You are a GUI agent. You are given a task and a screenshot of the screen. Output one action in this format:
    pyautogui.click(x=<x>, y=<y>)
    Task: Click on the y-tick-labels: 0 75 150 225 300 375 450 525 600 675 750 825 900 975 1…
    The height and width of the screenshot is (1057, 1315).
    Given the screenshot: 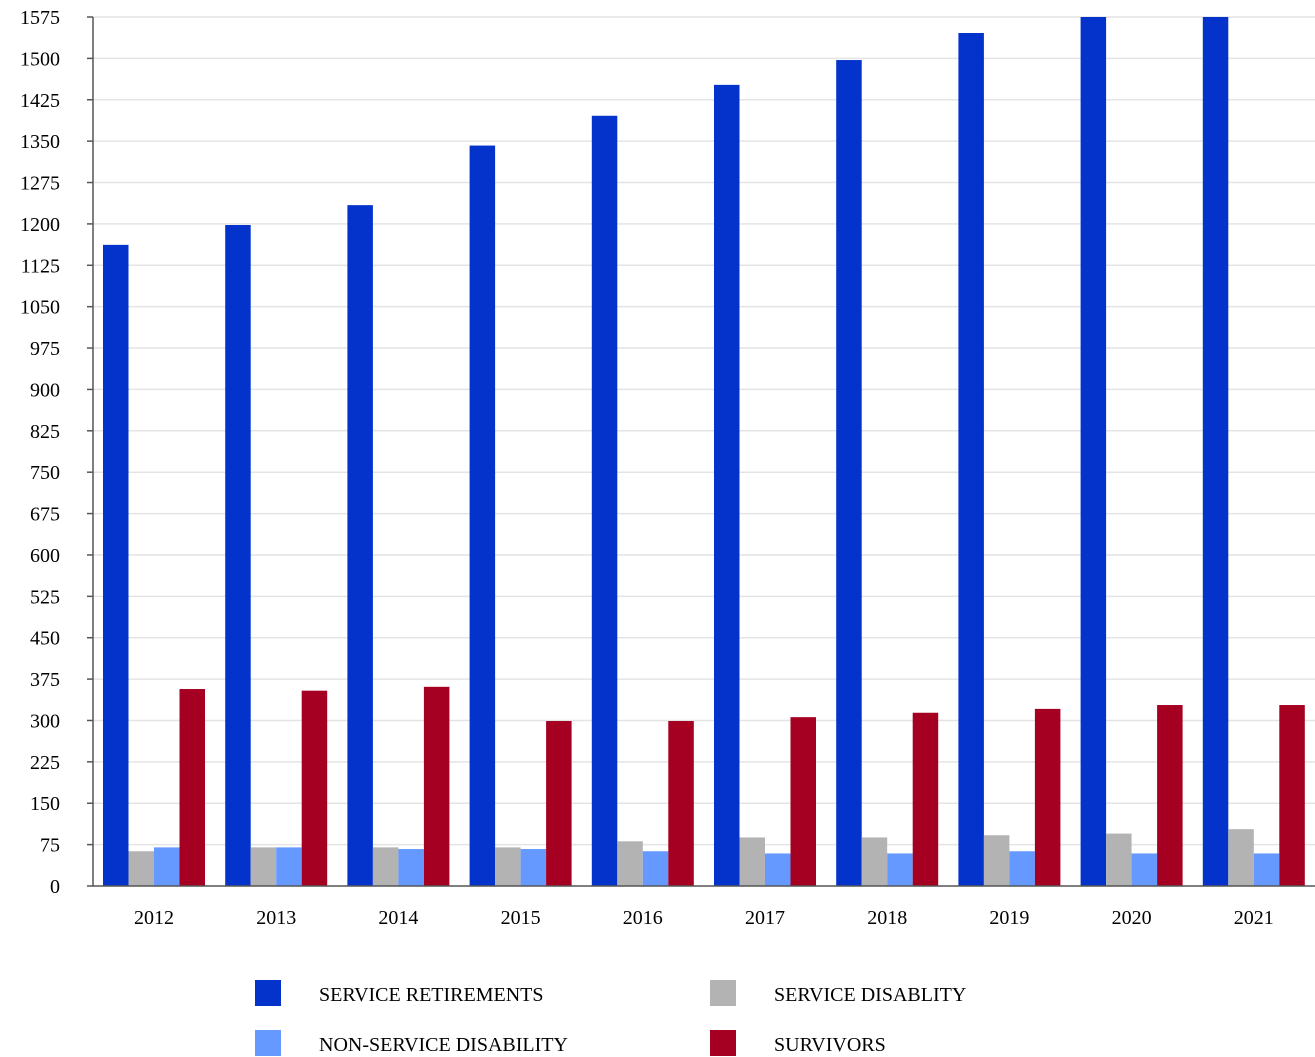 What is the action you would take?
    pyautogui.click(x=56, y=452)
    